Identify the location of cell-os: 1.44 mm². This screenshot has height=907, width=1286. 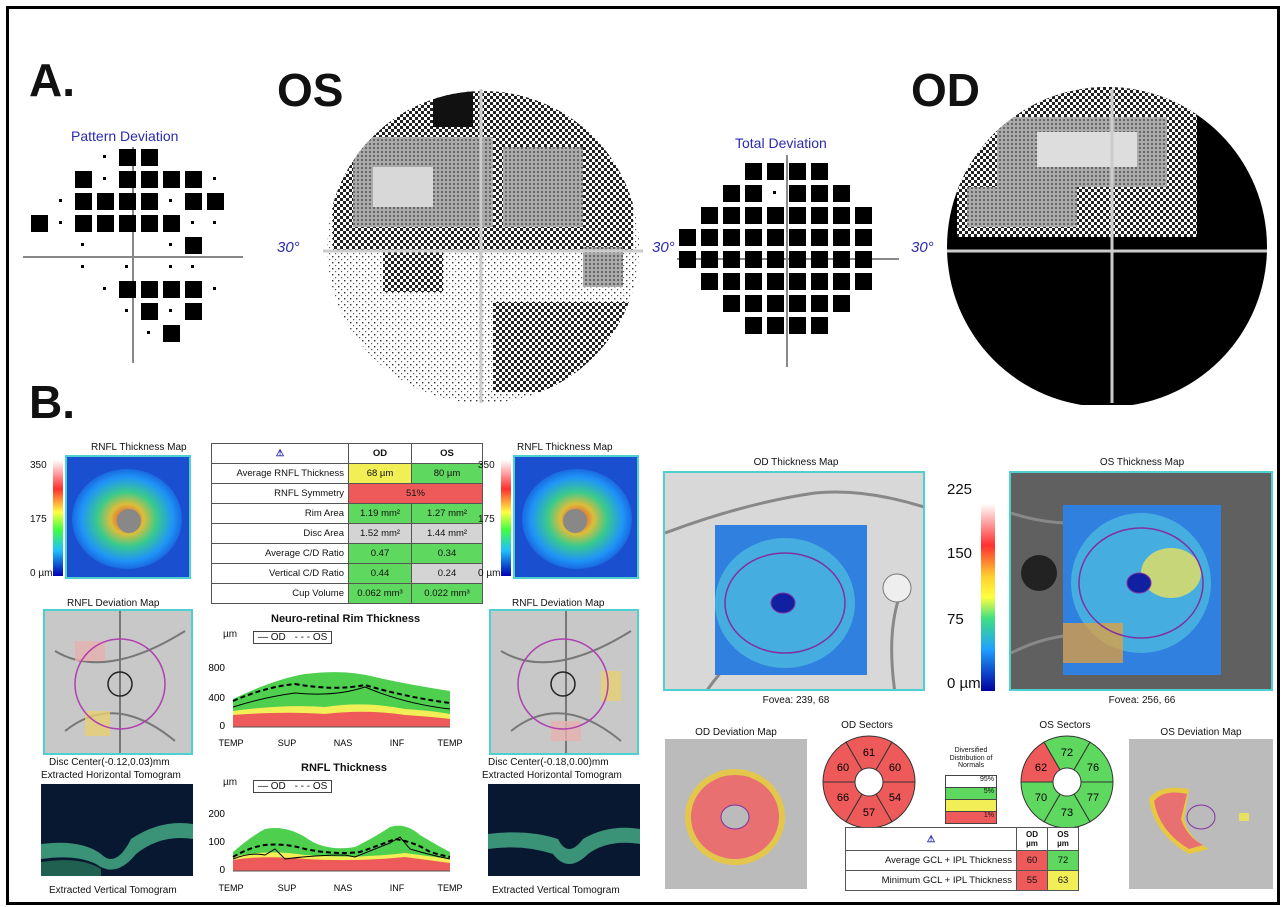
(447, 533).